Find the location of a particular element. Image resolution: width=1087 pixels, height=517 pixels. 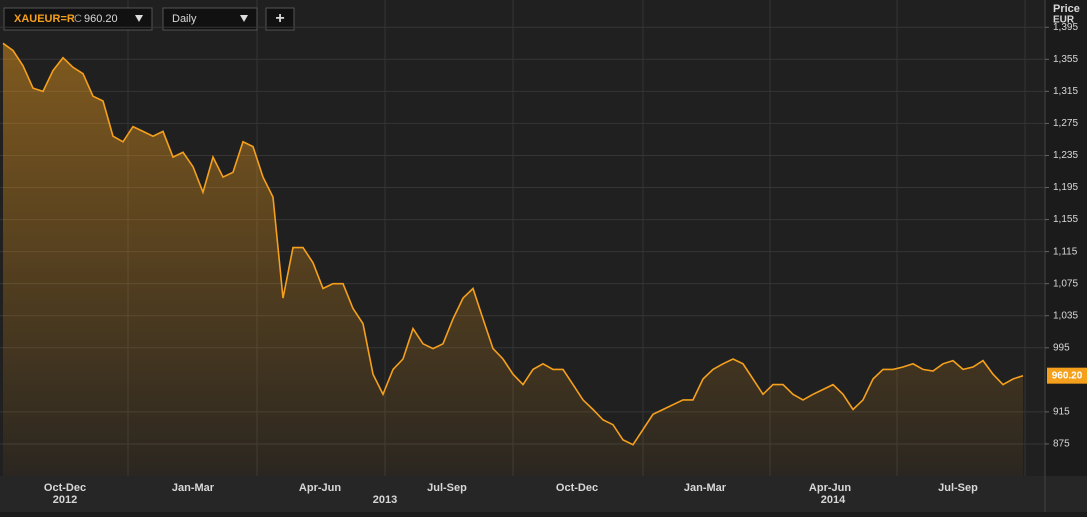

y-tick-label: 1,155 is located at coordinates (1065, 219).